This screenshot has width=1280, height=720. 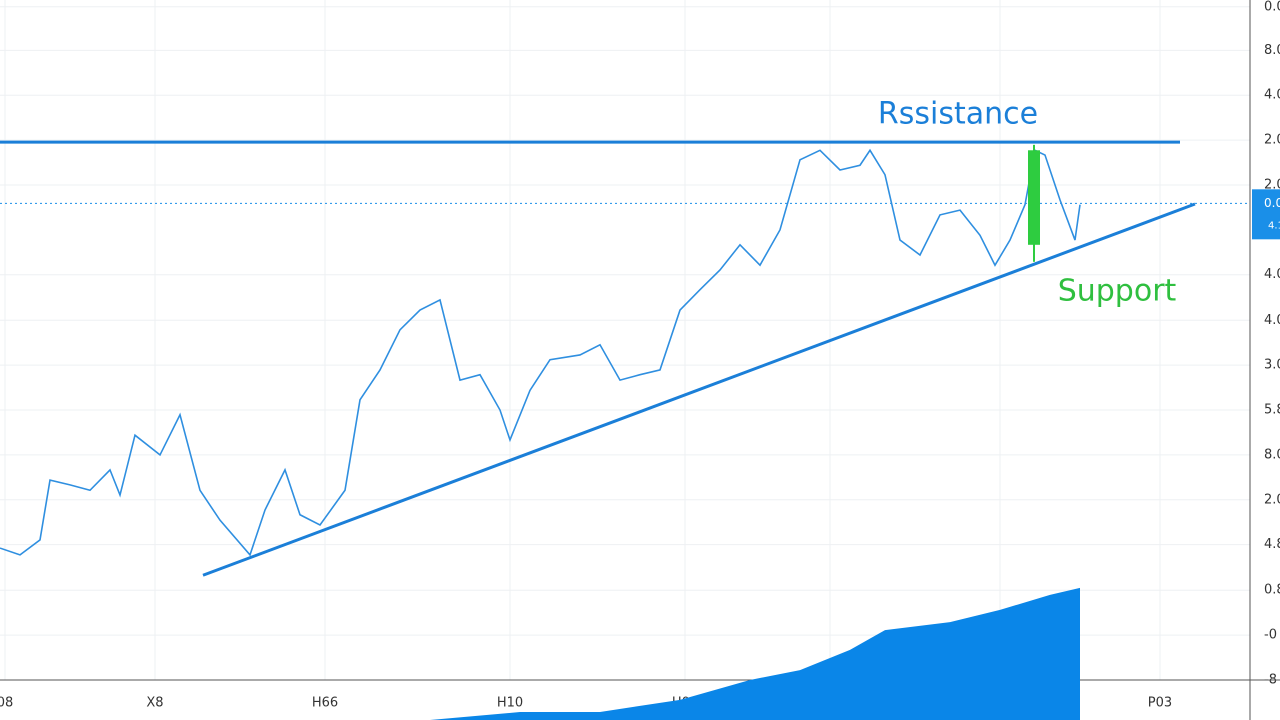 I want to click on price-tag-sublabel: 4.1, so click(x=1274, y=225).